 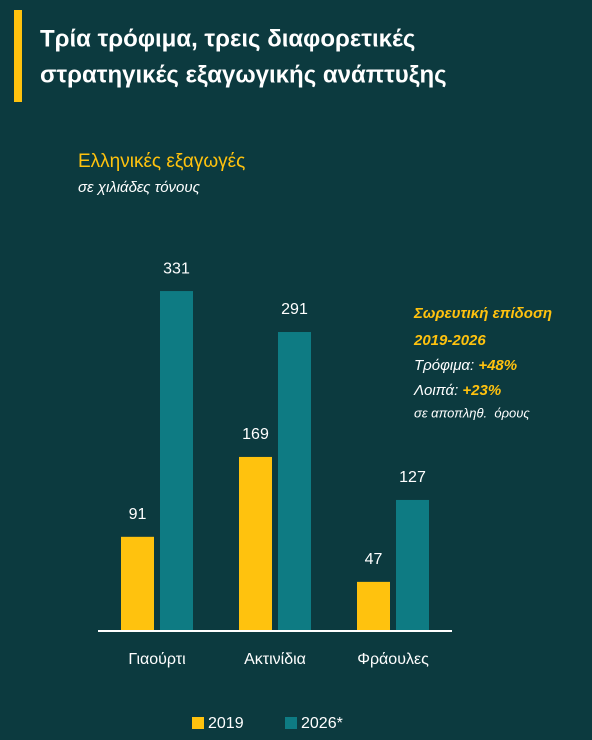 I want to click on annotation-value: +23%, so click(x=481, y=390).